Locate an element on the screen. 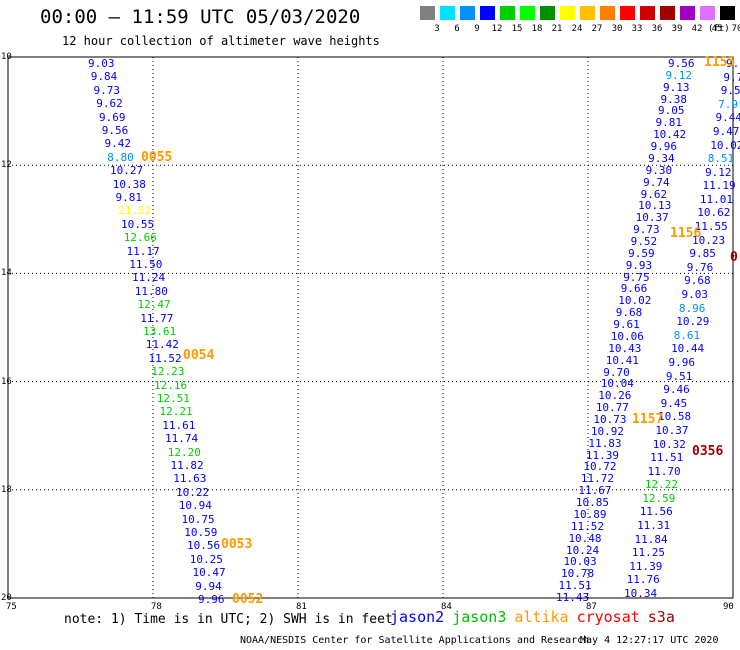 The height and width of the screenshot is (650, 740). latitude-tick-label: 16 is located at coordinates (6, 381).